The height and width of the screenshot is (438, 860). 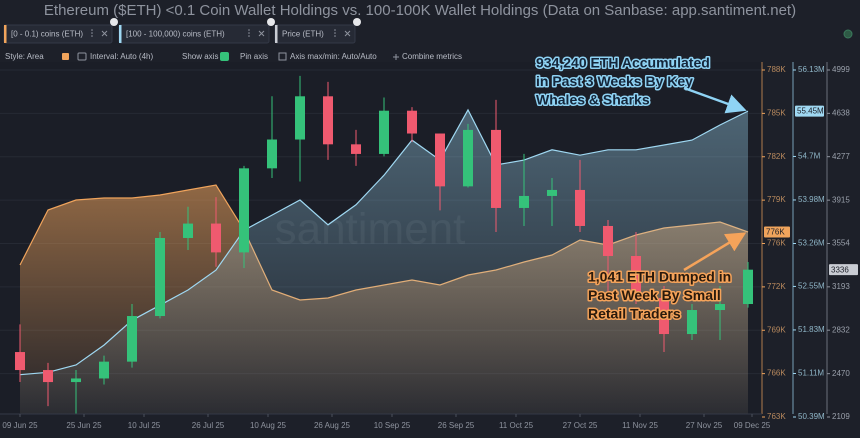 I want to click on y-tick-label: 3554, so click(x=841, y=243).